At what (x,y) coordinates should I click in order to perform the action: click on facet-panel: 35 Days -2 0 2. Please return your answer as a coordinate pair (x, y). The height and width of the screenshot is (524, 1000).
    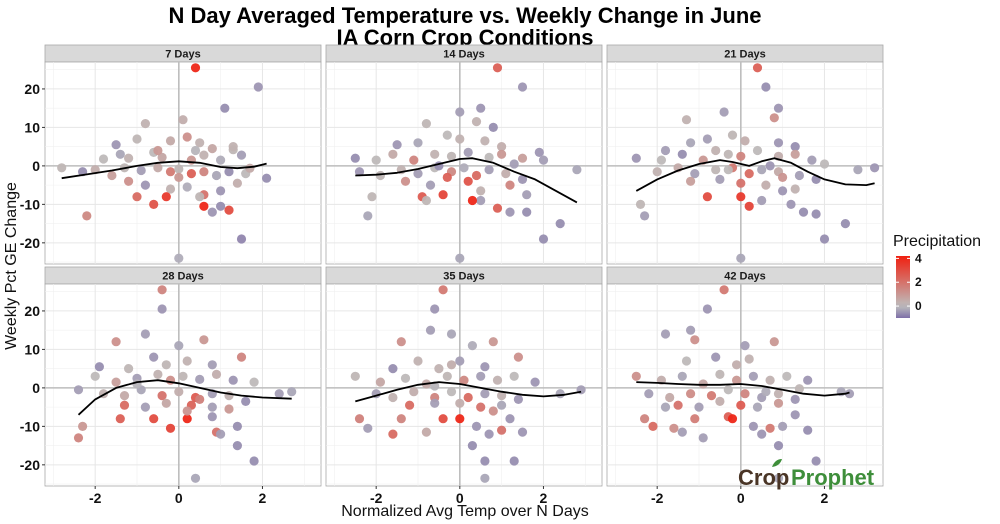
    Looking at the image, I should click on (464, 386).